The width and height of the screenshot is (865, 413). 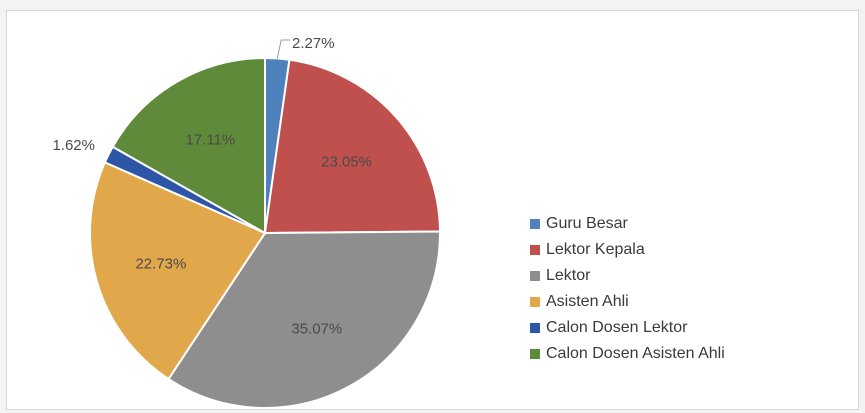 What do you see at coordinates (617, 327) in the screenshot?
I see `legend-label: Calon Dosen Lektor` at bounding box center [617, 327].